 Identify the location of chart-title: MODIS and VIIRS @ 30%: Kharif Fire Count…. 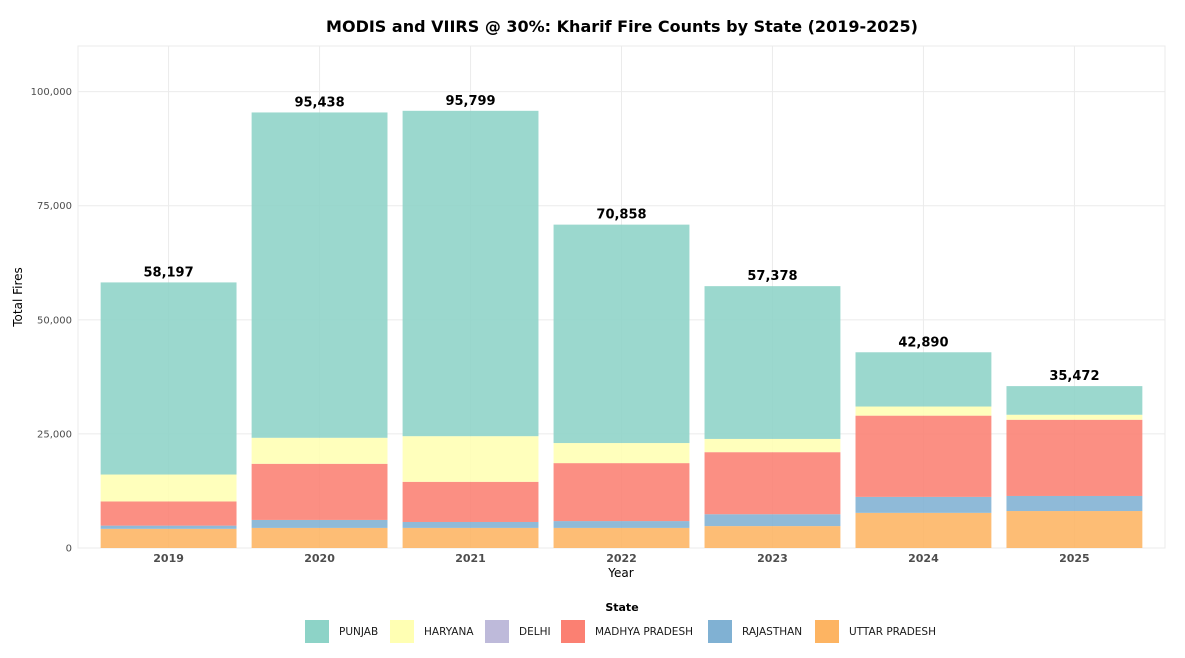
(622, 26).